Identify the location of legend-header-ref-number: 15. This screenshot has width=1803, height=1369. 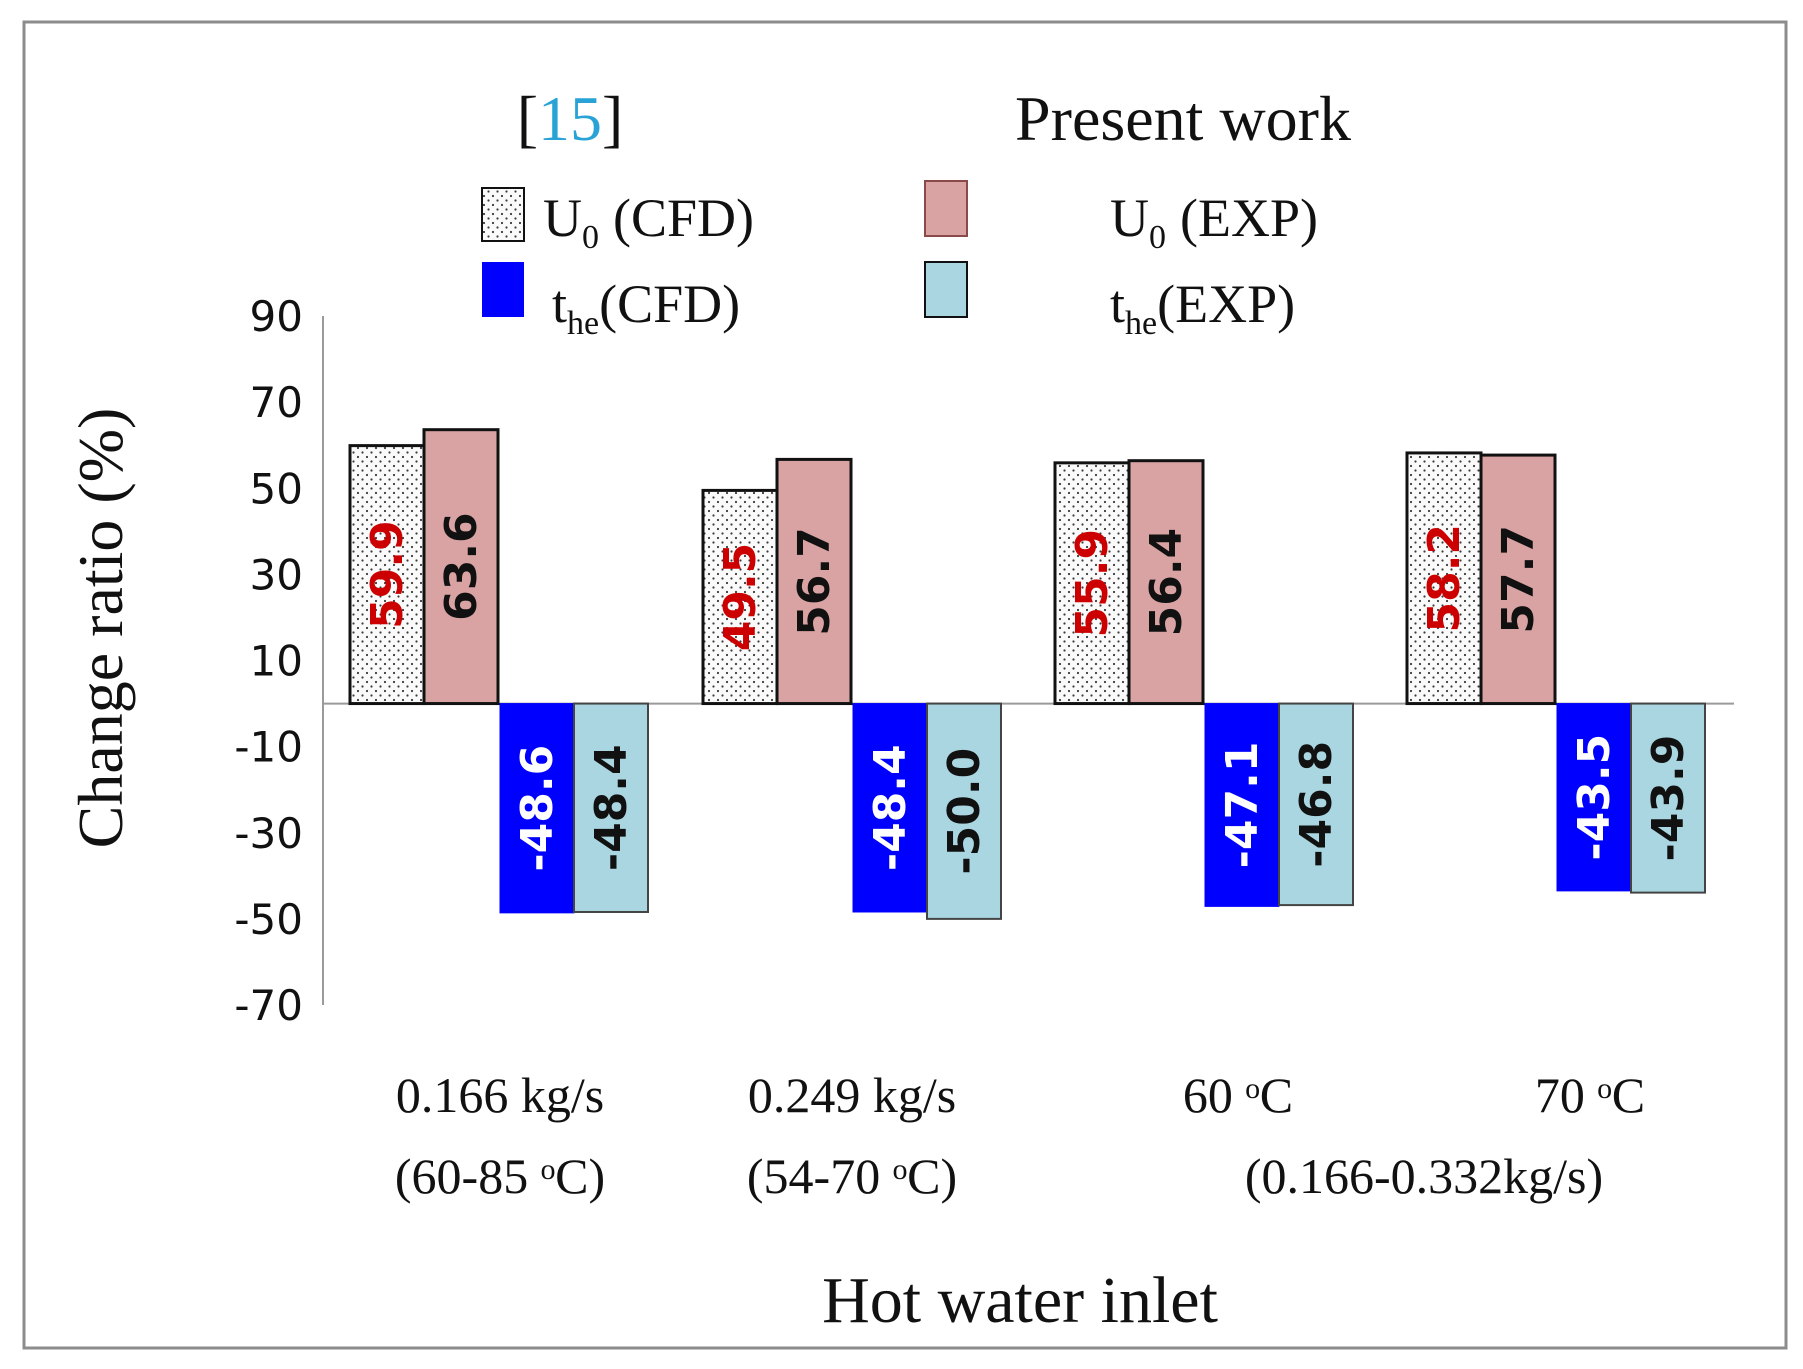
(570, 118).